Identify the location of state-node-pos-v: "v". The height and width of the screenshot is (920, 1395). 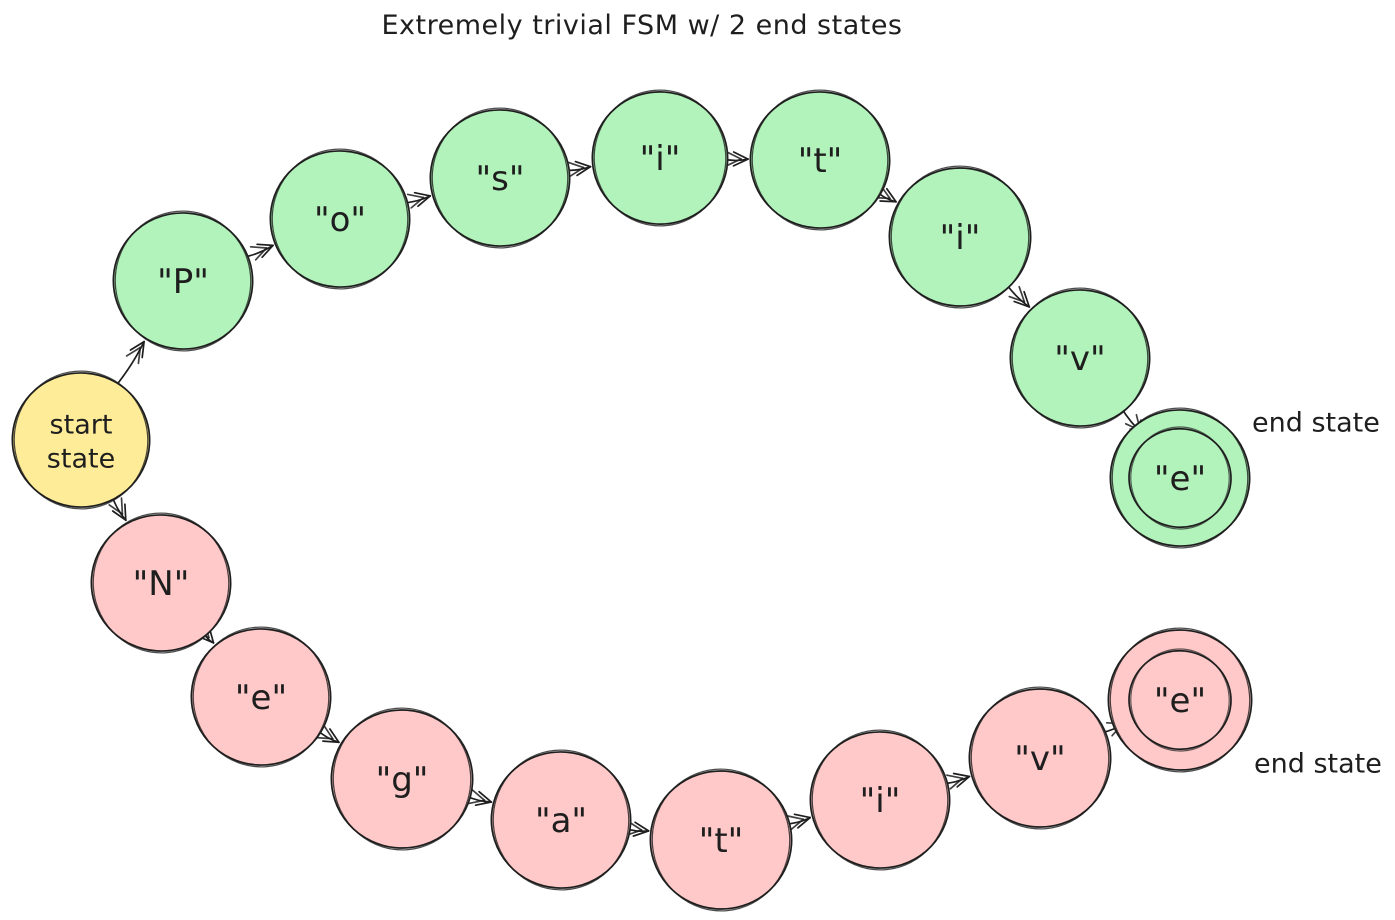
(1080, 358).